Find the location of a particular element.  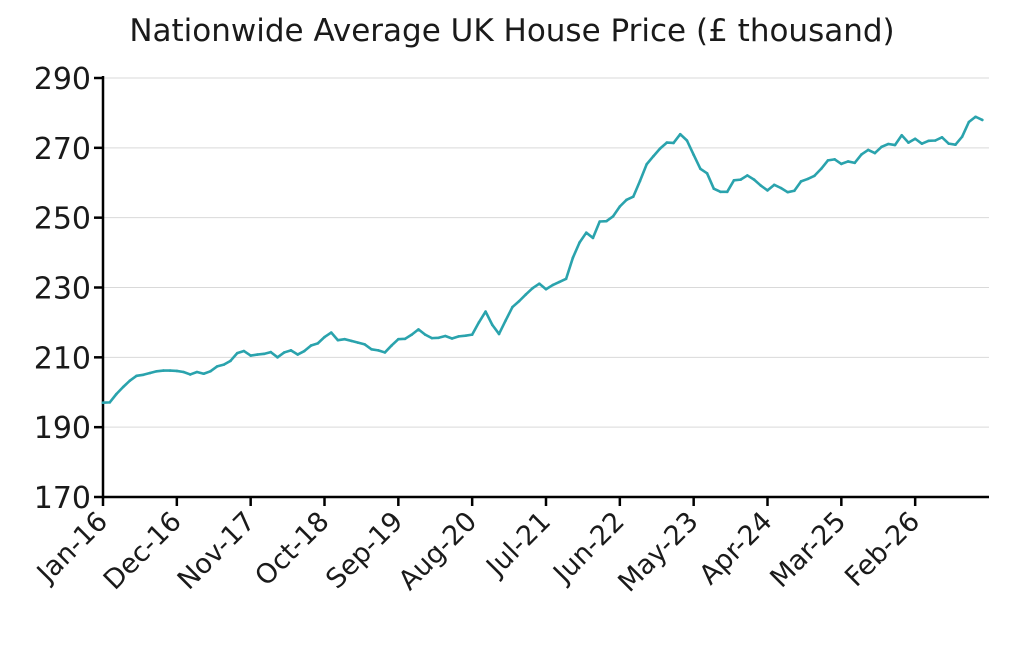

x-tick-label: May-23 is located at coordinates (658, 552).